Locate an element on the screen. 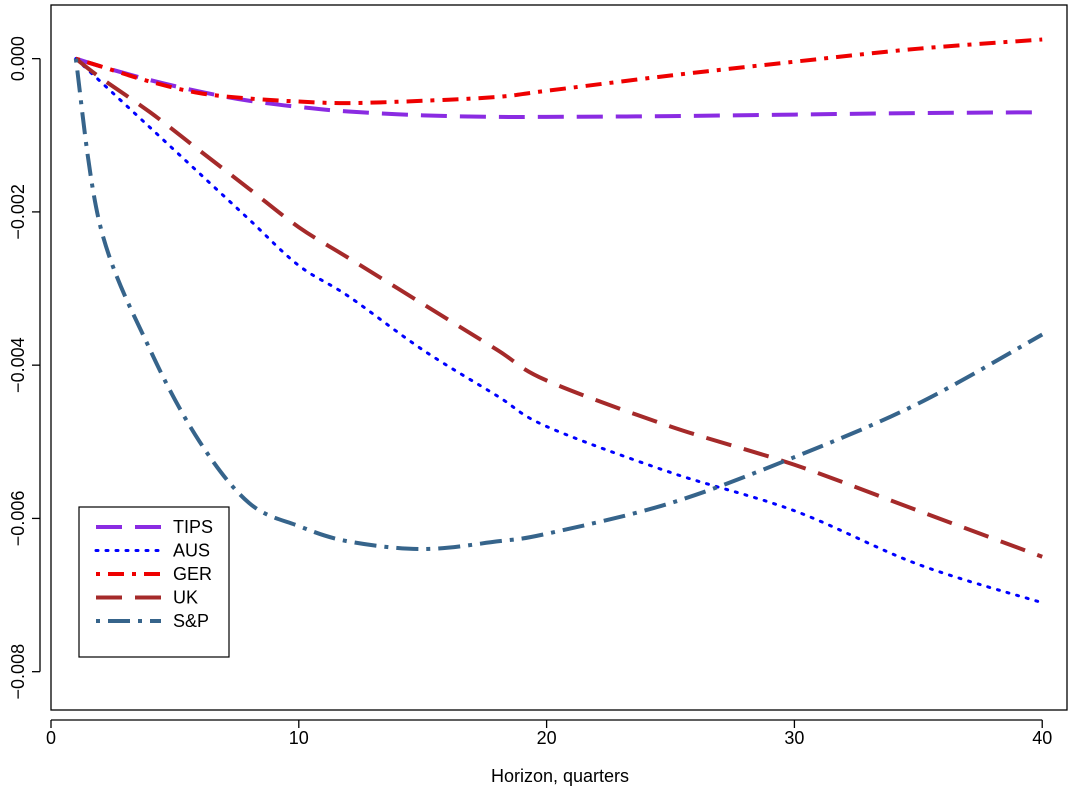 This screenshot has height=794, width=1069. x-axis-label: Horizon, quarters is located at coordinates (560, 776).